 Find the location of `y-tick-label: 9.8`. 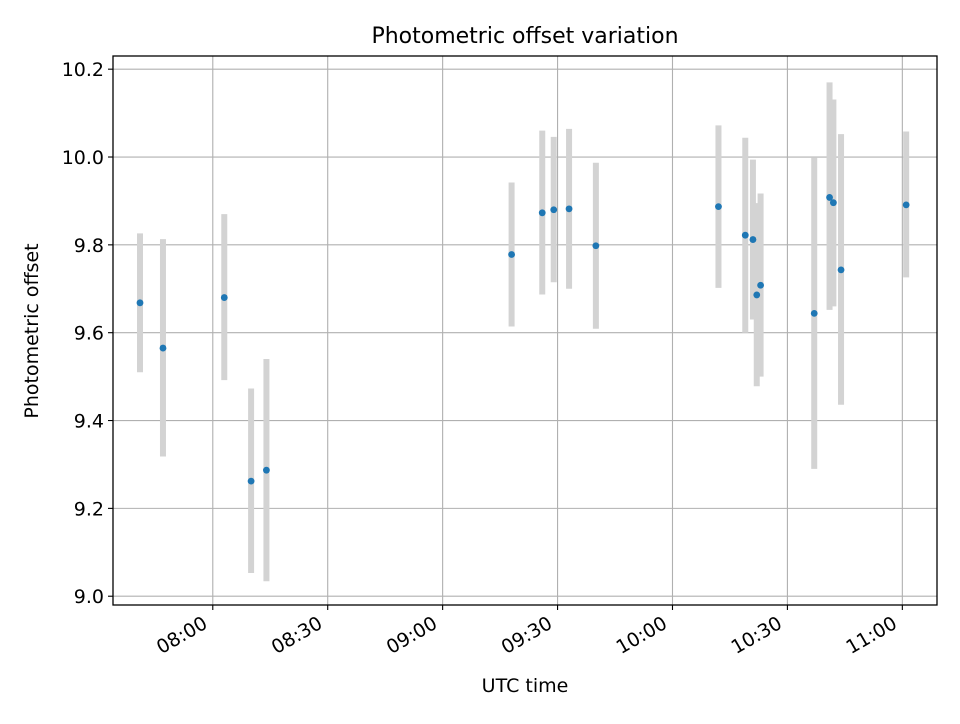

y-tick-label: 9.8 is located at coordinates (89, 246).